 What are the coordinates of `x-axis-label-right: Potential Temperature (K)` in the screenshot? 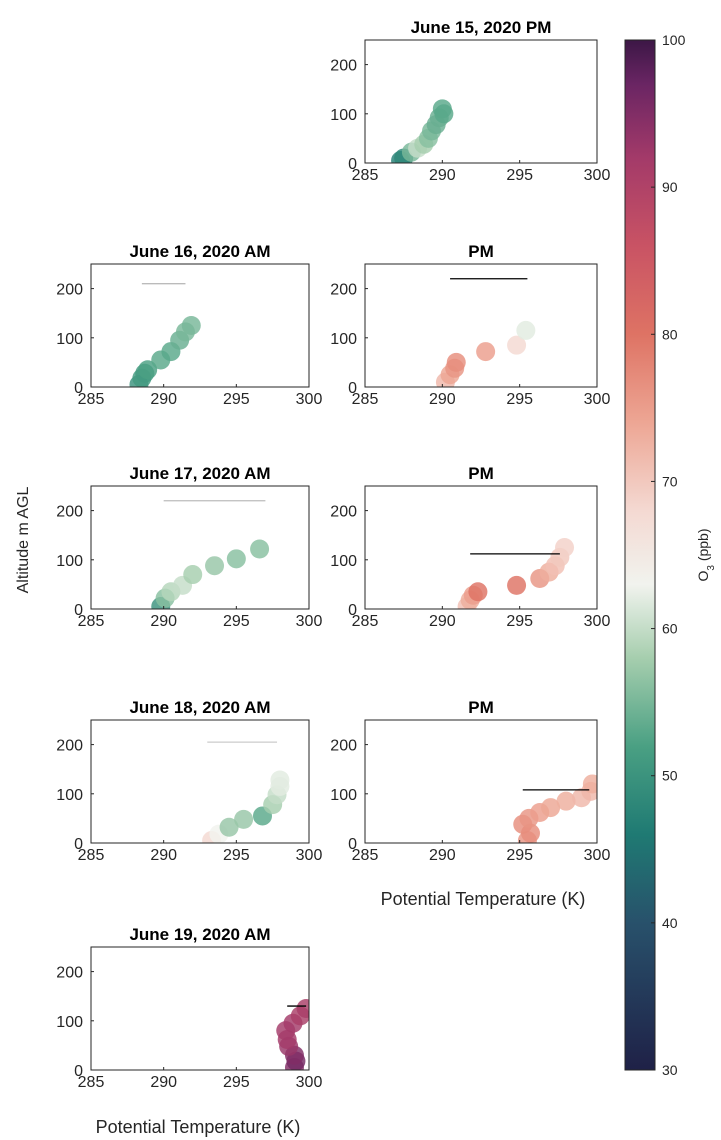 It's located at (483, 899).